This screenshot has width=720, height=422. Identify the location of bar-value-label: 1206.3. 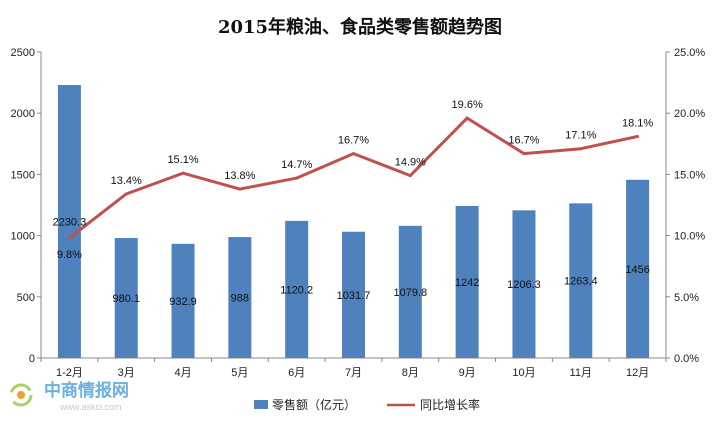
(524, 285).